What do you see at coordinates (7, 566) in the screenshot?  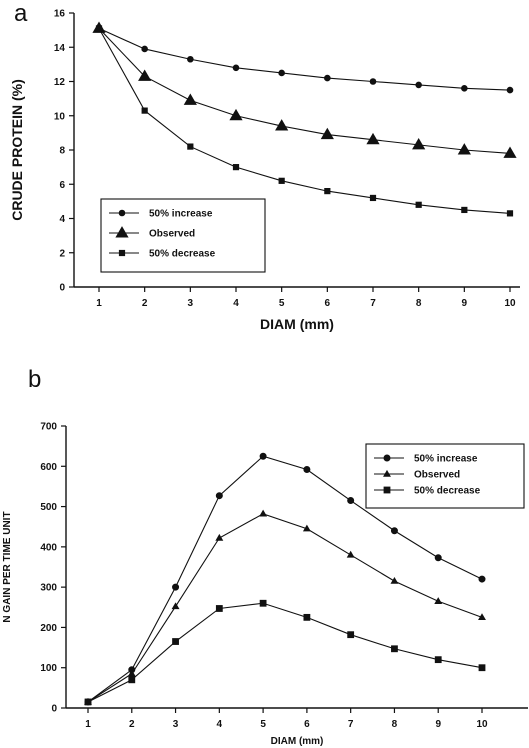 I see `y-axis-label: N GAIN PER TIME UNIT` at bounding box center [7, 566].